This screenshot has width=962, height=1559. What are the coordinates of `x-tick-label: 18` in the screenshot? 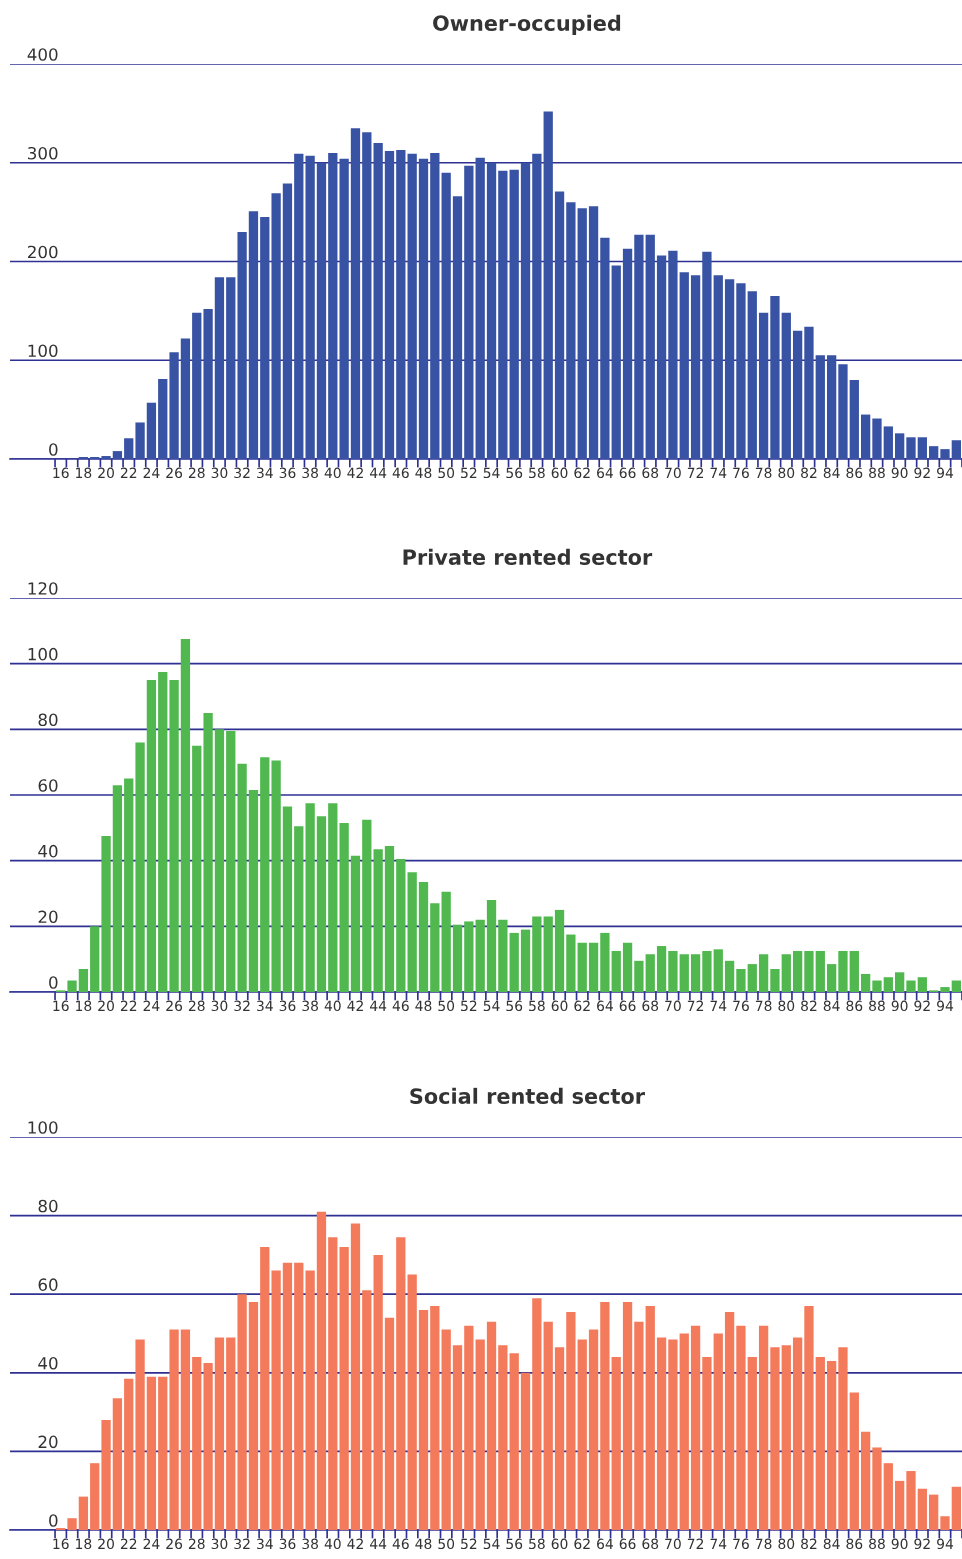 It's located at (84, 1006).